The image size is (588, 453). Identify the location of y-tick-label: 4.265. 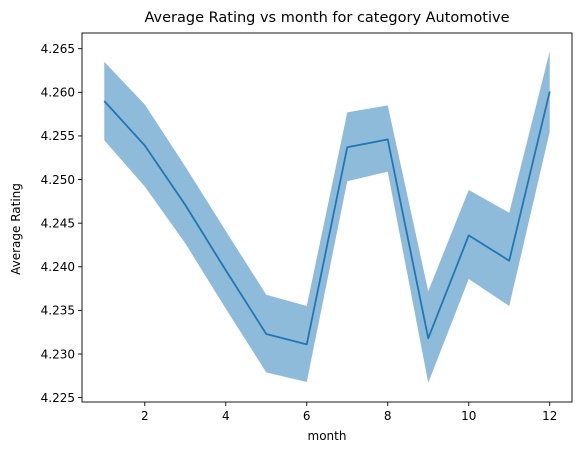
(58, 49).